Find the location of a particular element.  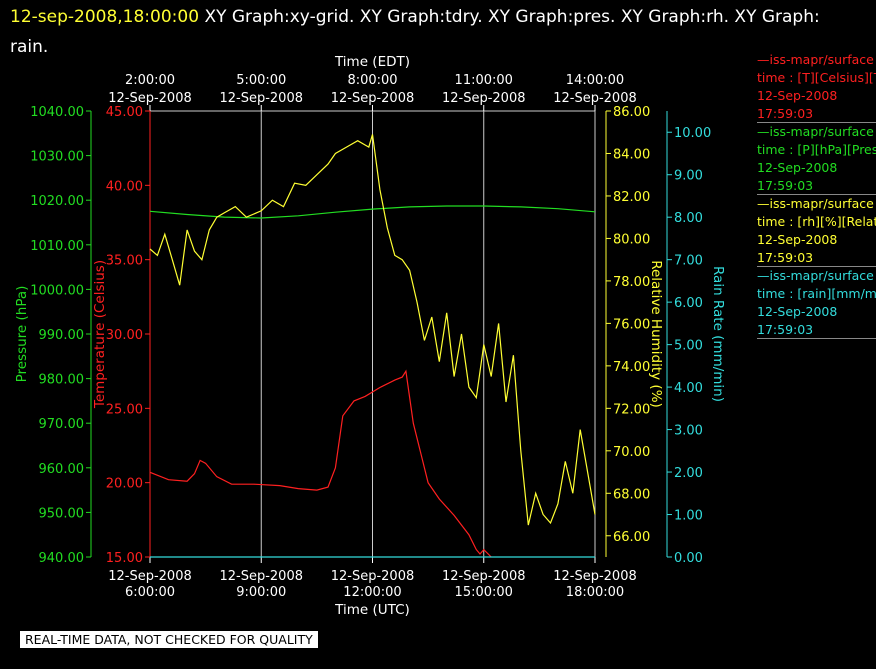

y-tick-label-rh: 78.00 is located at coordinates (631, 282).